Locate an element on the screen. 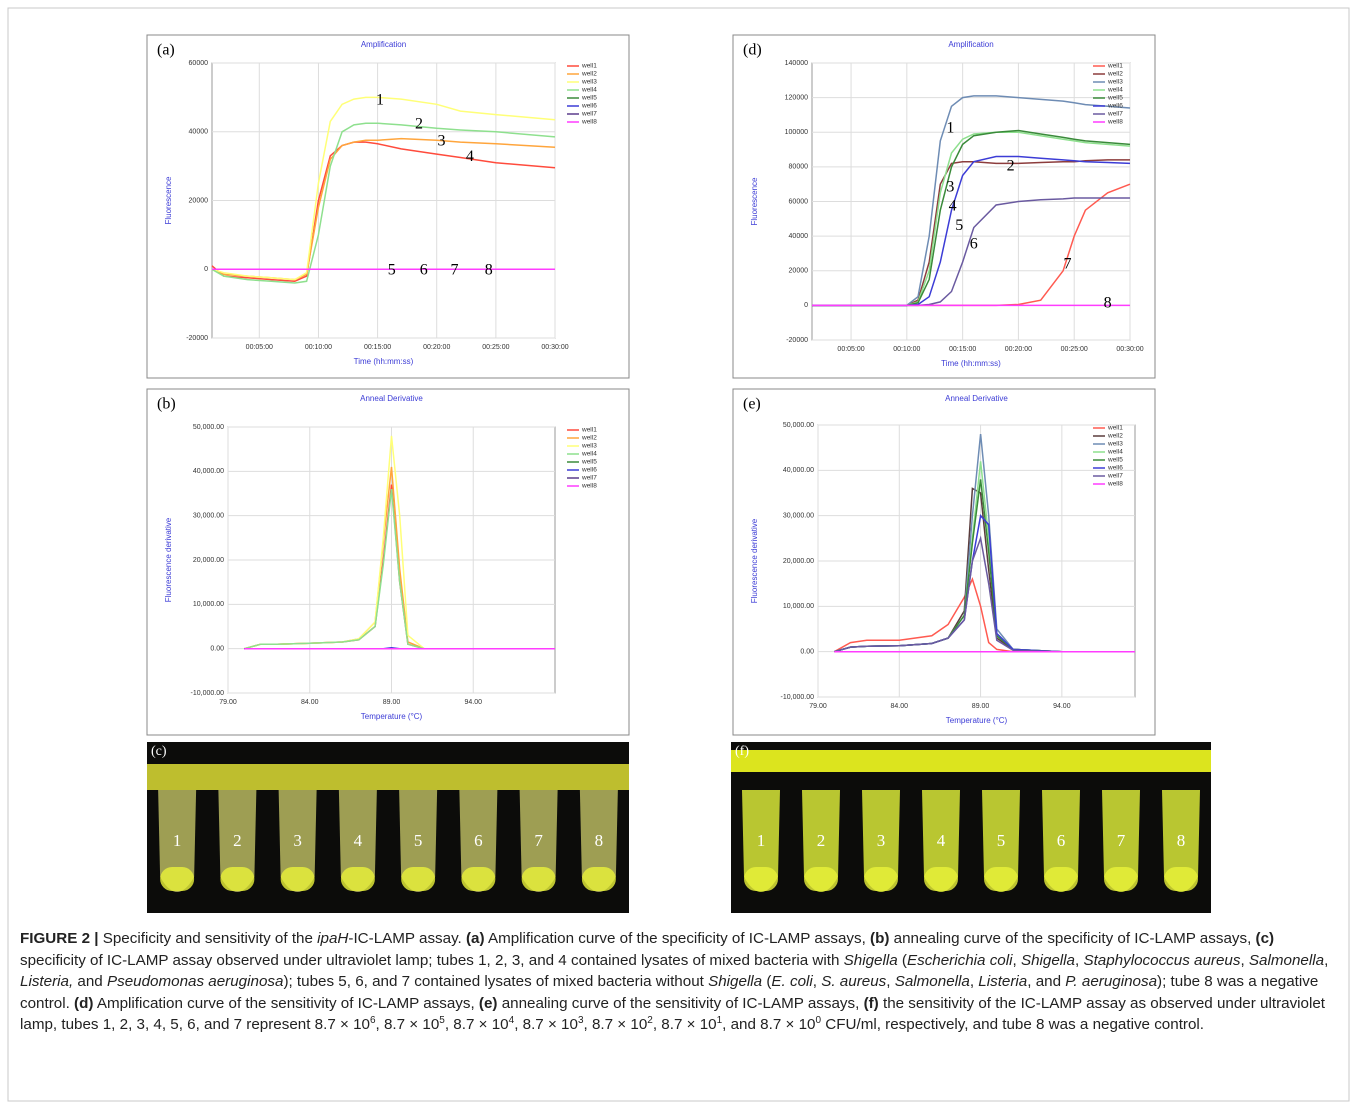  curve-label: 7 is located at coordinates (454, 270).